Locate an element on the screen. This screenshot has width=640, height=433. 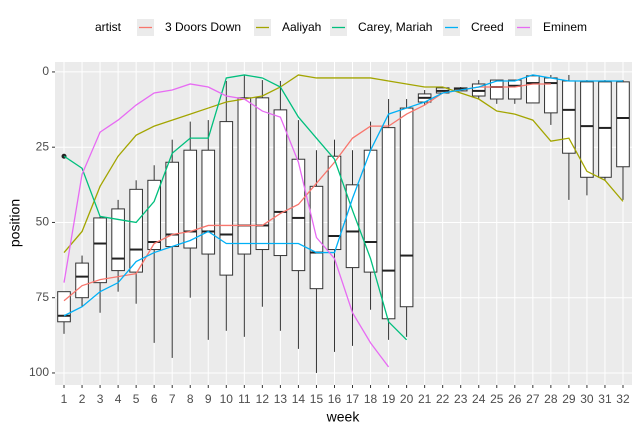
legend-label: Eminem is located at coordinates (565, 27).